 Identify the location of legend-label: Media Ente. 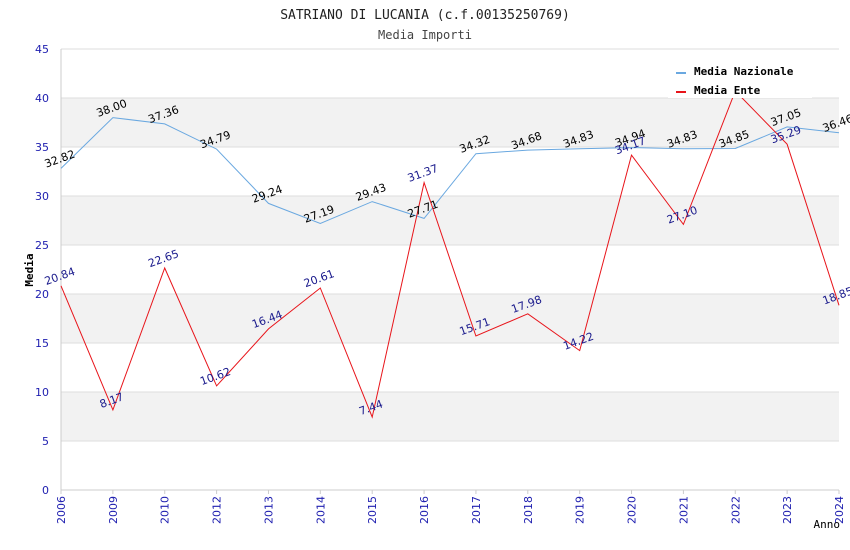
(727, 90).